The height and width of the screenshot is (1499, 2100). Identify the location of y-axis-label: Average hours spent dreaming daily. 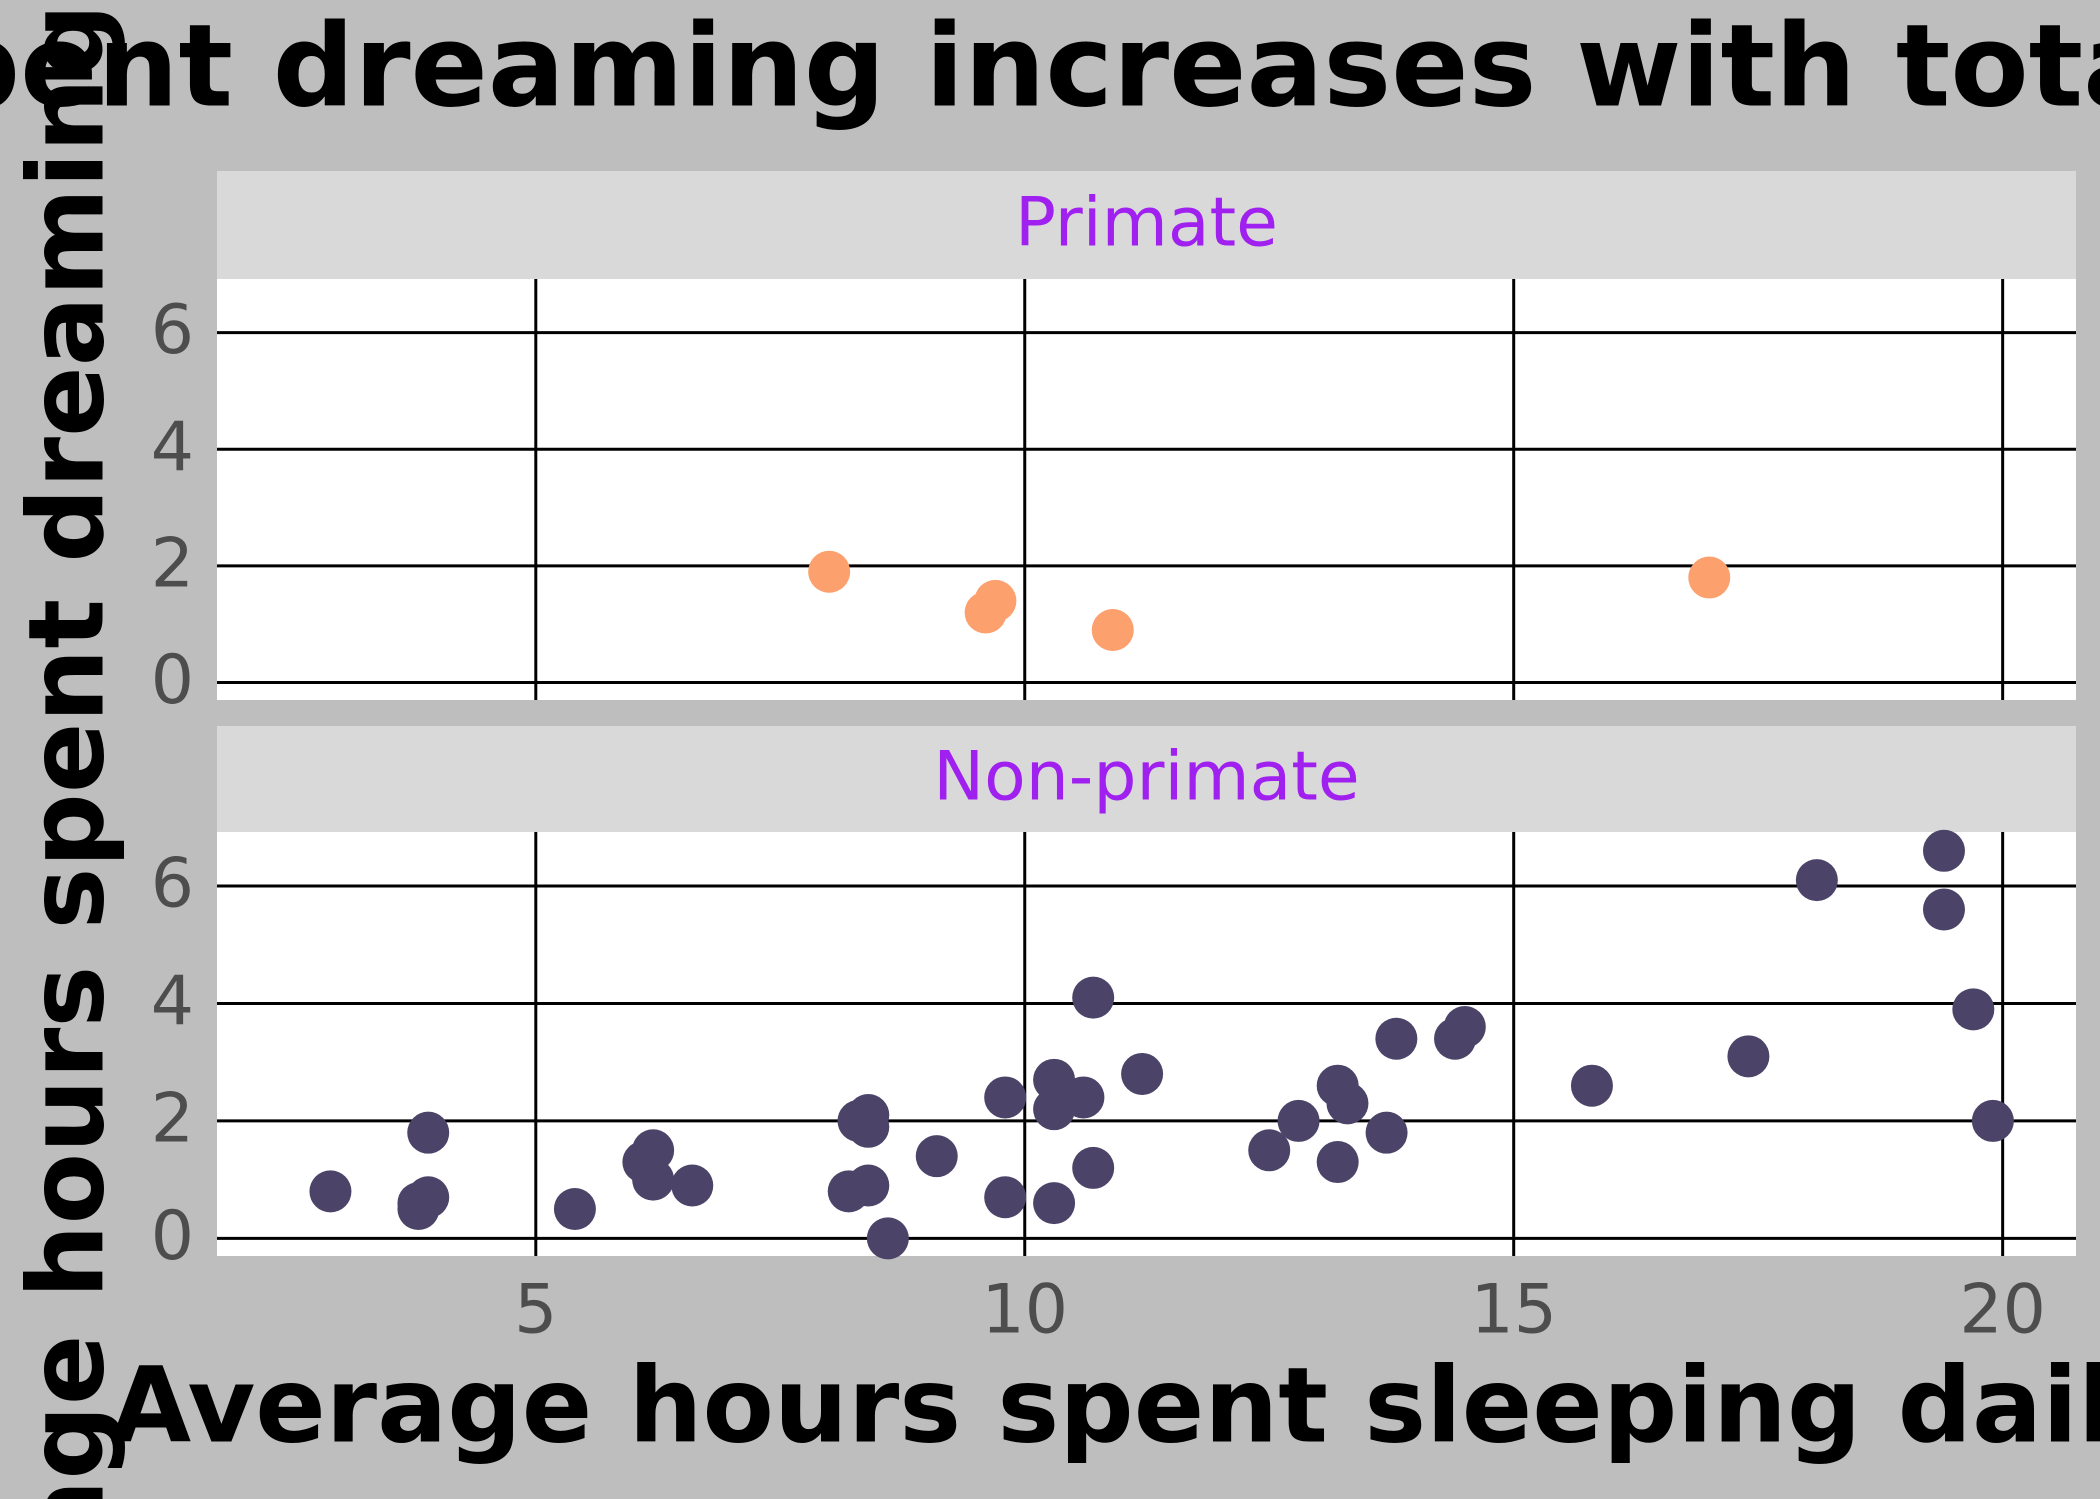
(66, 749).